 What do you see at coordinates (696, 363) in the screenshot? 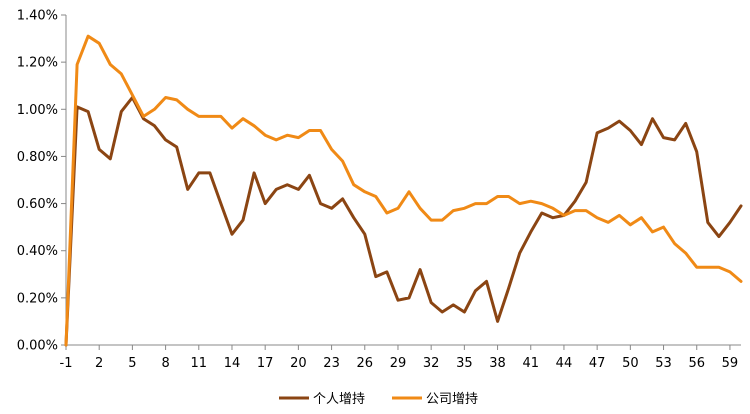
I see `x-tick-label: 56` at bounding box center [696, 363].